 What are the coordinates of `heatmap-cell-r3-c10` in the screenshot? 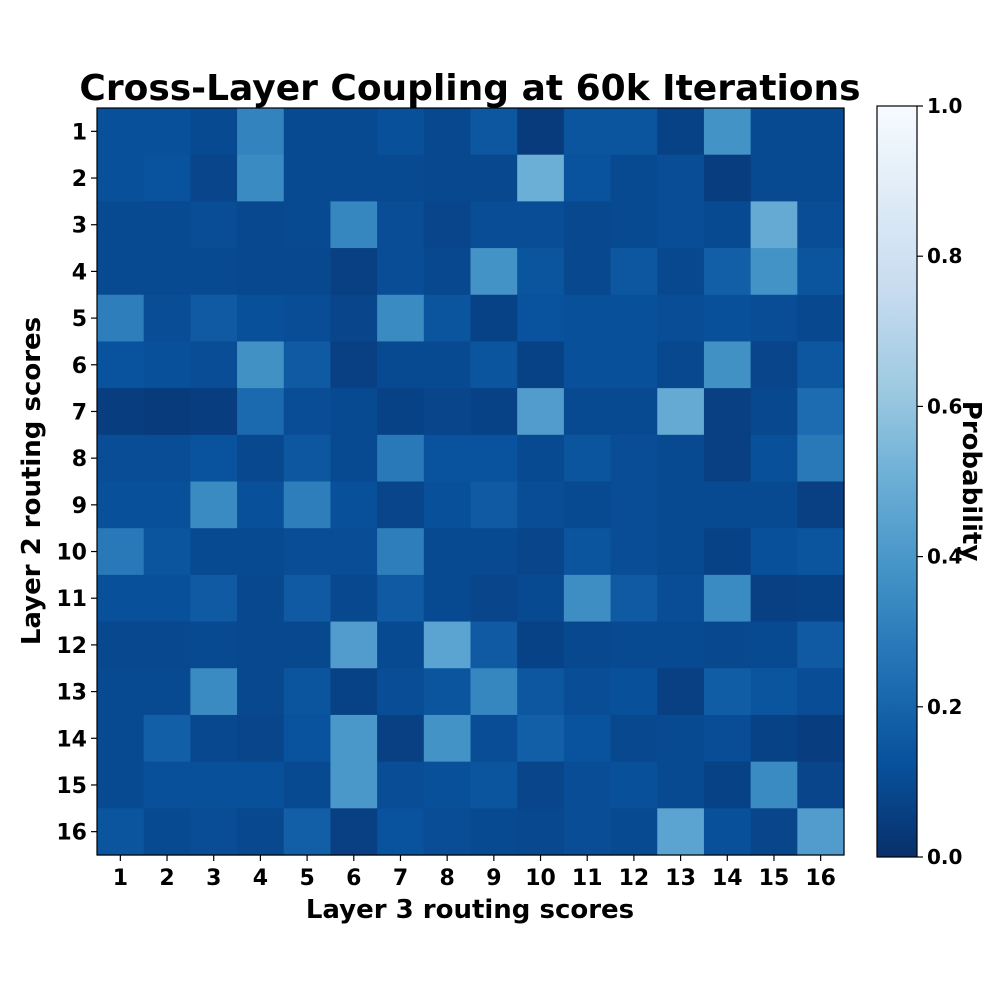 It's located at (541, 225).